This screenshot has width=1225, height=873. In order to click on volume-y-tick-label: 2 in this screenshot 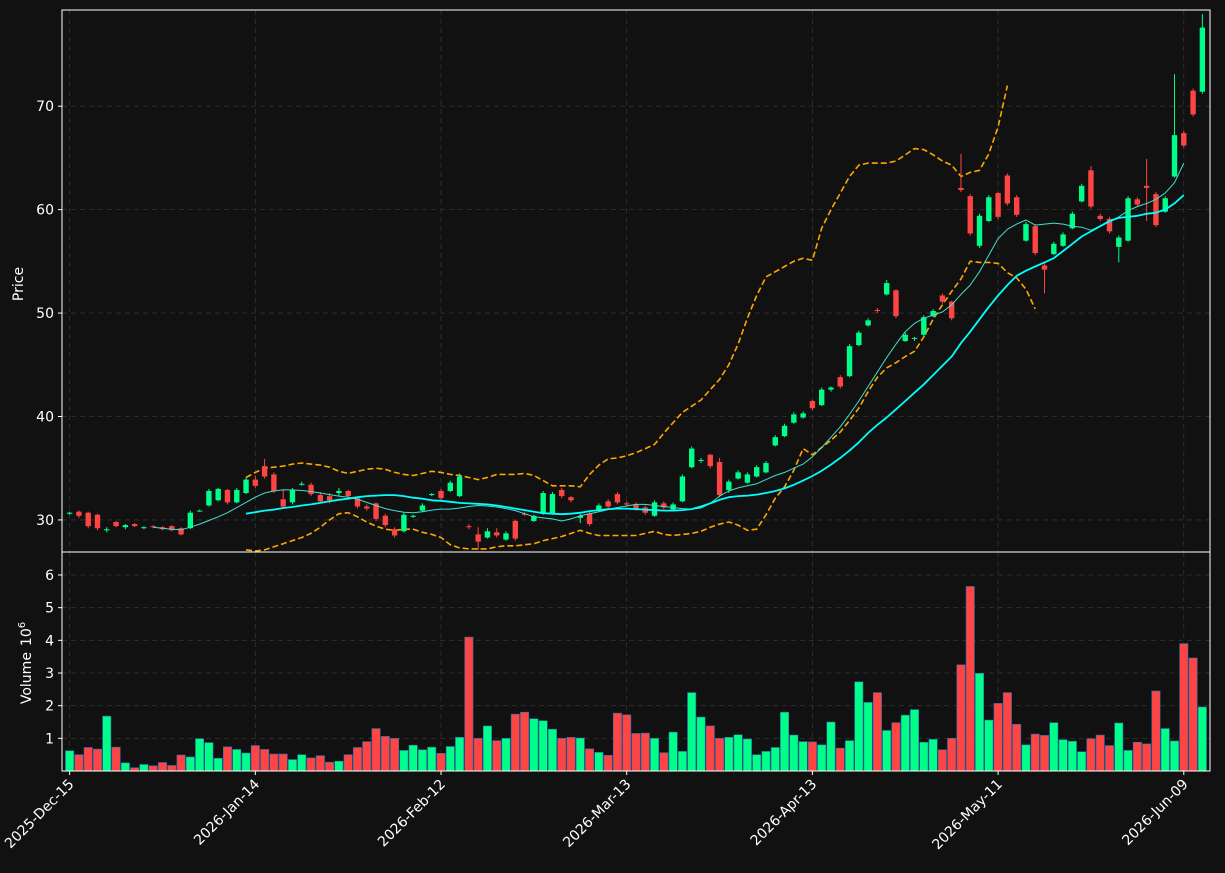, I will do `click(49, 707)`.